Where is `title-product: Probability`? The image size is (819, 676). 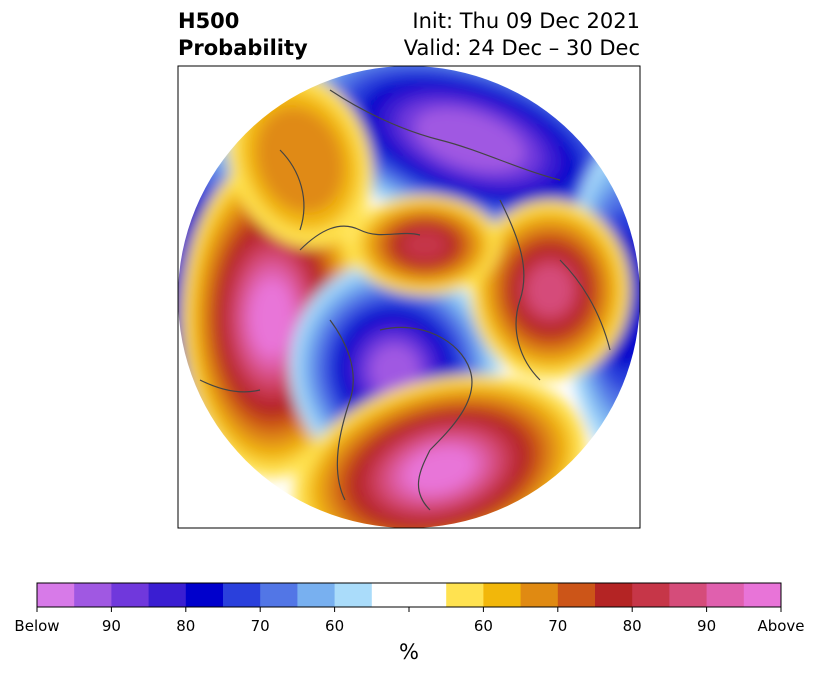 title-product: Probability is located at coordinates (243, 48).